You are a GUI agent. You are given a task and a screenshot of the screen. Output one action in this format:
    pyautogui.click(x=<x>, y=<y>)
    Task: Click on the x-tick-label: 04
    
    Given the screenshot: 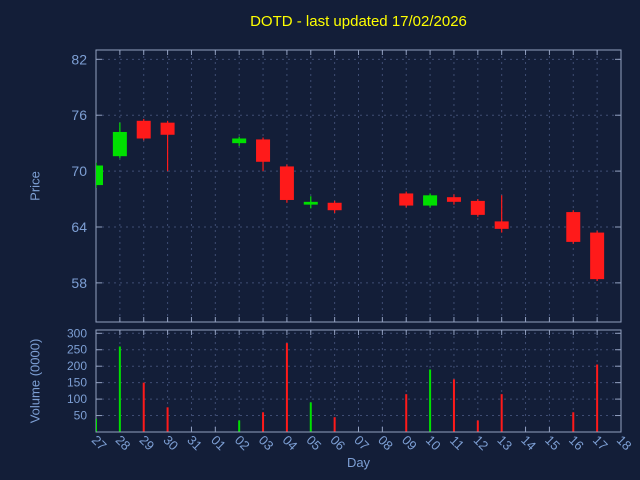 What is the action you would take?
    pyautogui.click(x=290, y=442)
    